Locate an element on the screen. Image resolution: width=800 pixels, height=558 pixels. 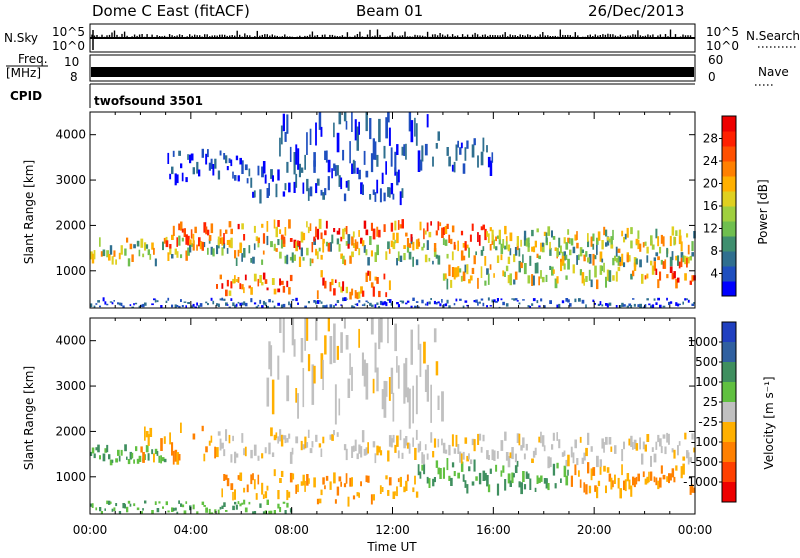
cpid-label: CPID is located at coordinates (26, 96).